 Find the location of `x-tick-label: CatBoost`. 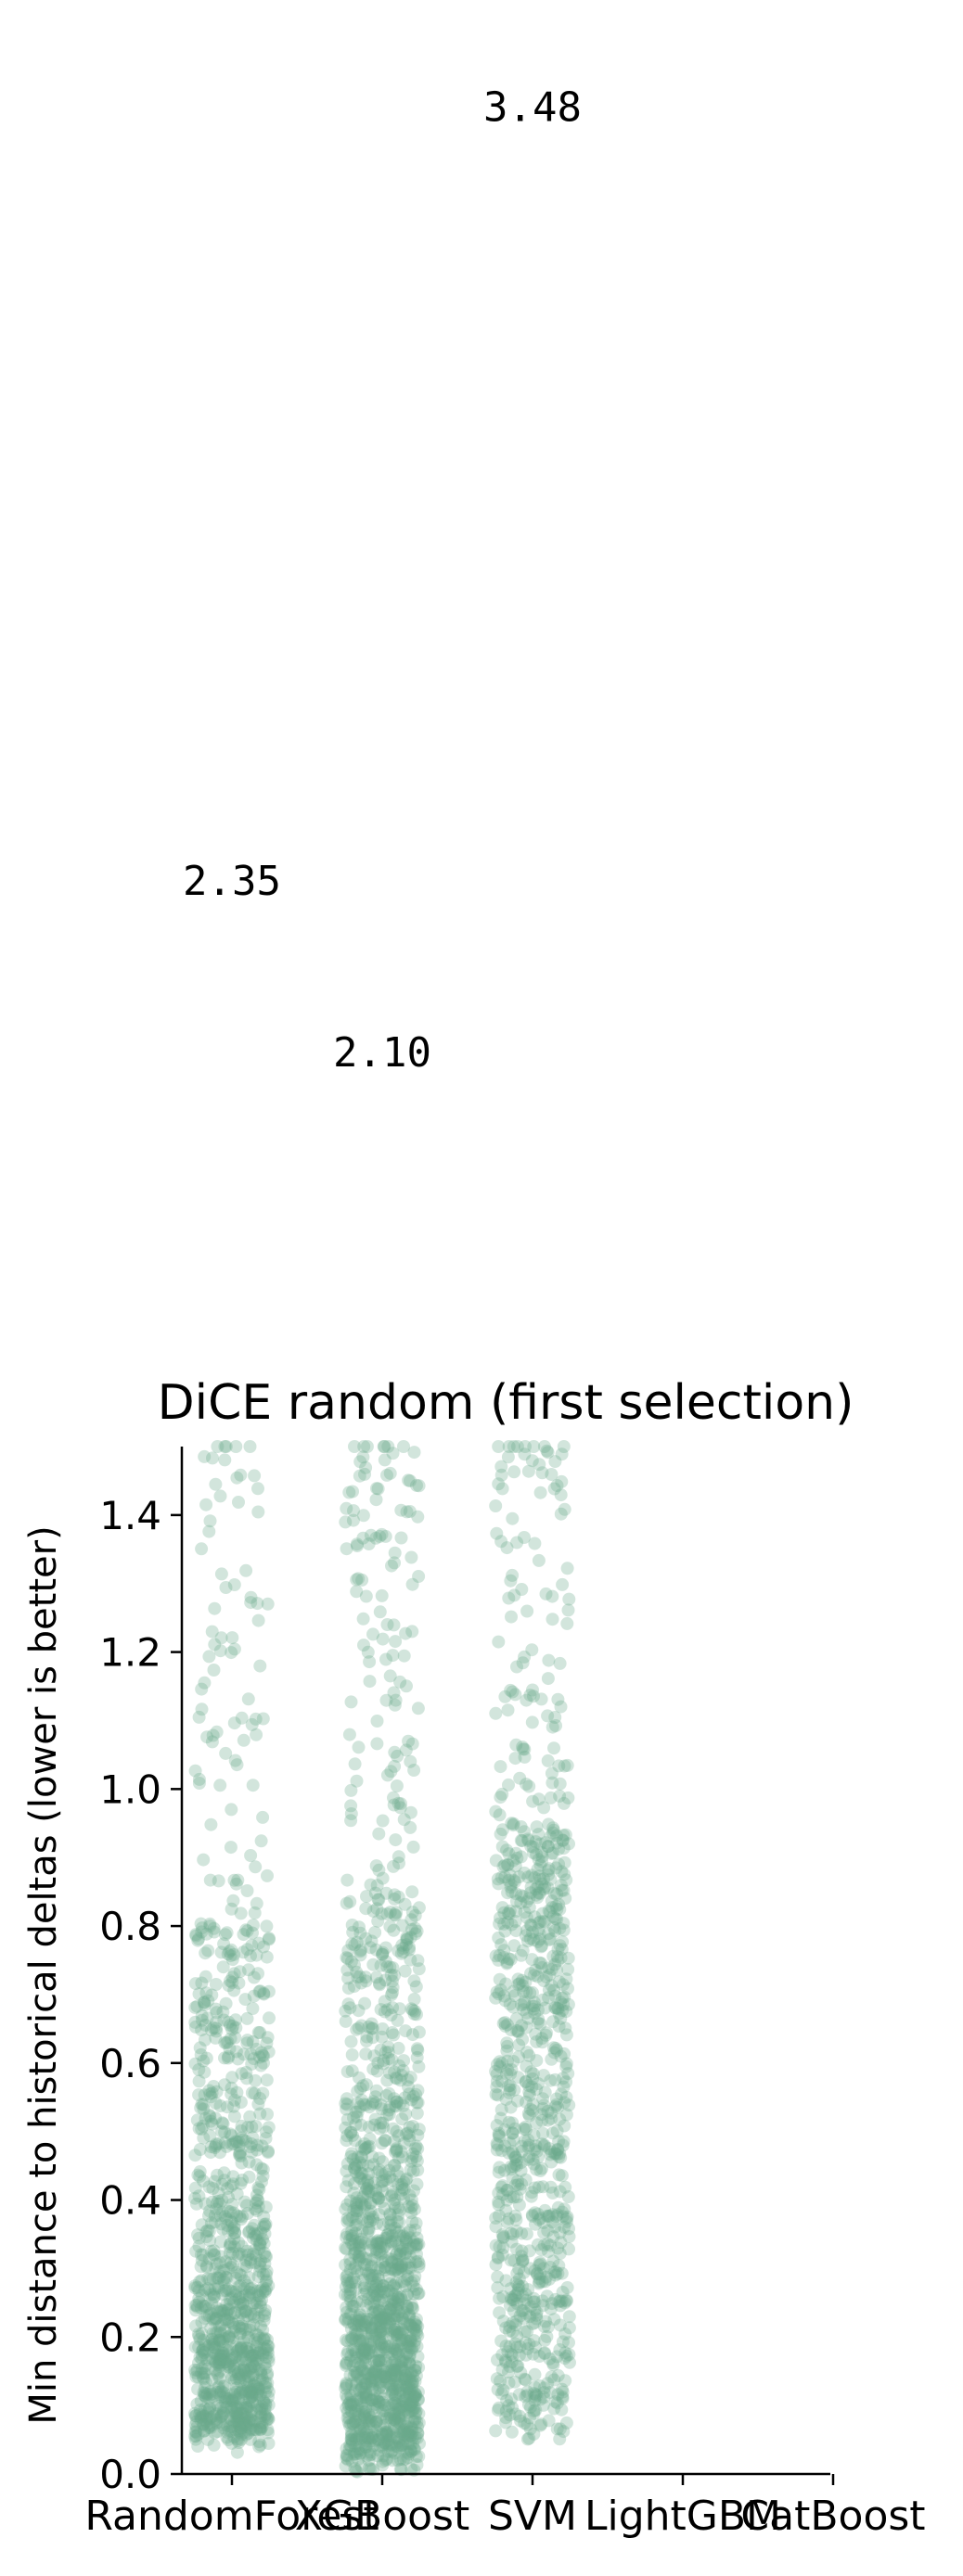

x-tick-label: CatBoost is located at coordinates (832, 2516).